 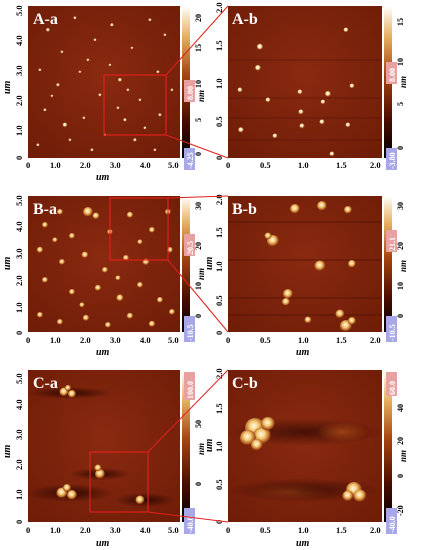 What do you see at coordinates (392, 244) in the screenshot?
I see `scale-max-B-b: 21.1` at bounding box center [392, 244].